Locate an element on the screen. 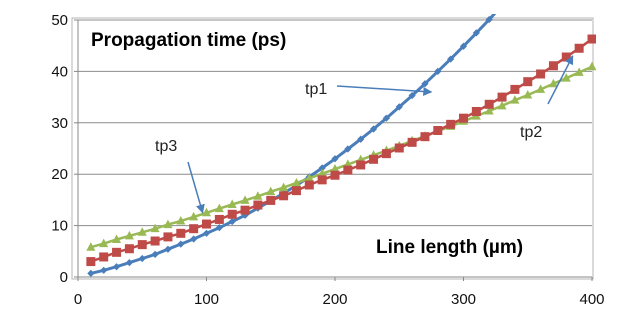 Image resolution: width=628 pixels, height=329 pixels. annotation-label-tp1: tp1 is located at coordinates (316, 89).